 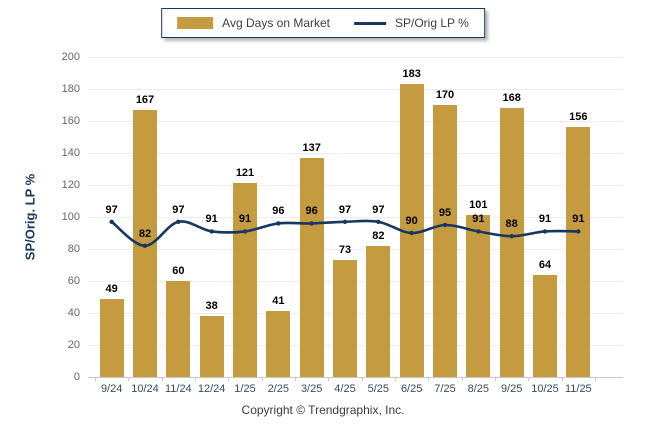 I want to click on bar-value-label: 167, so click(x=145, y=99).